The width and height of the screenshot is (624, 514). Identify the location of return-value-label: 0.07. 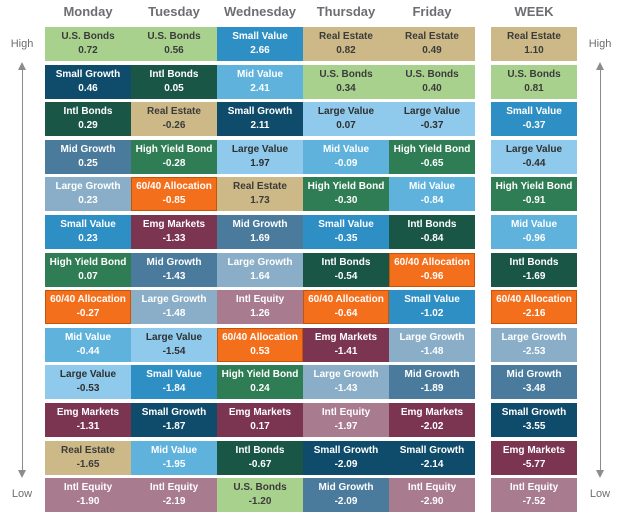
(88, 276).